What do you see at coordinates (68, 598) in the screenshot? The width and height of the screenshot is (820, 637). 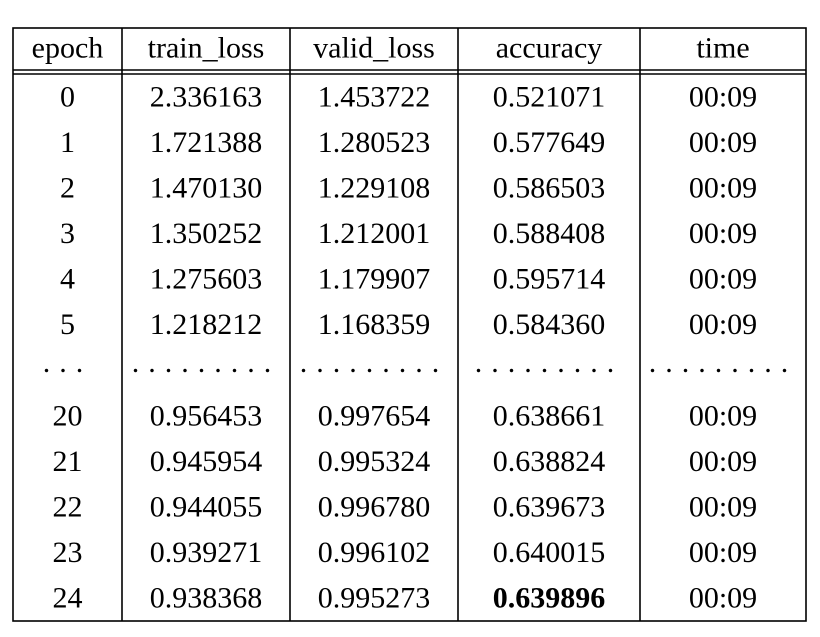 I see `cell: 24` at bounding box center [68, 598].